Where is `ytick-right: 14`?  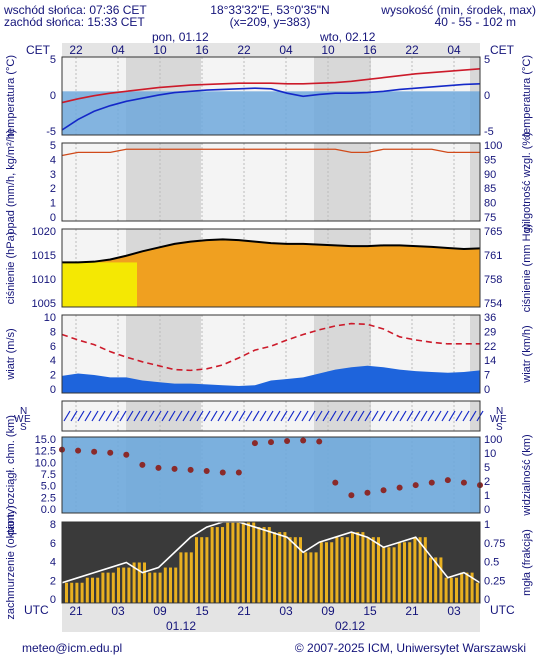 ytick-right: 14 is located at coordinates (490, 361).